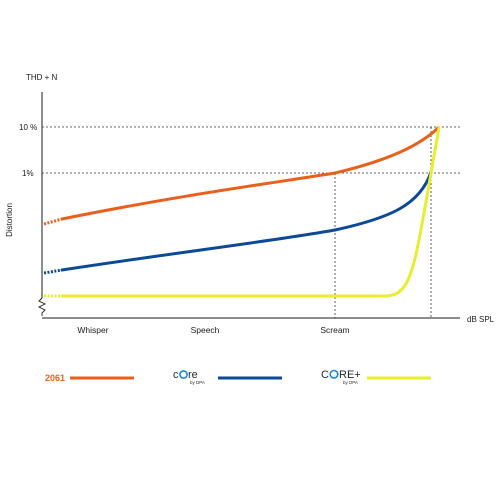 The width and height of the screenshot is (500, 500). Describe the element at coordinates (227, 377) in the screenshot. I see `legend-item-core: c re by DPA` at that location.